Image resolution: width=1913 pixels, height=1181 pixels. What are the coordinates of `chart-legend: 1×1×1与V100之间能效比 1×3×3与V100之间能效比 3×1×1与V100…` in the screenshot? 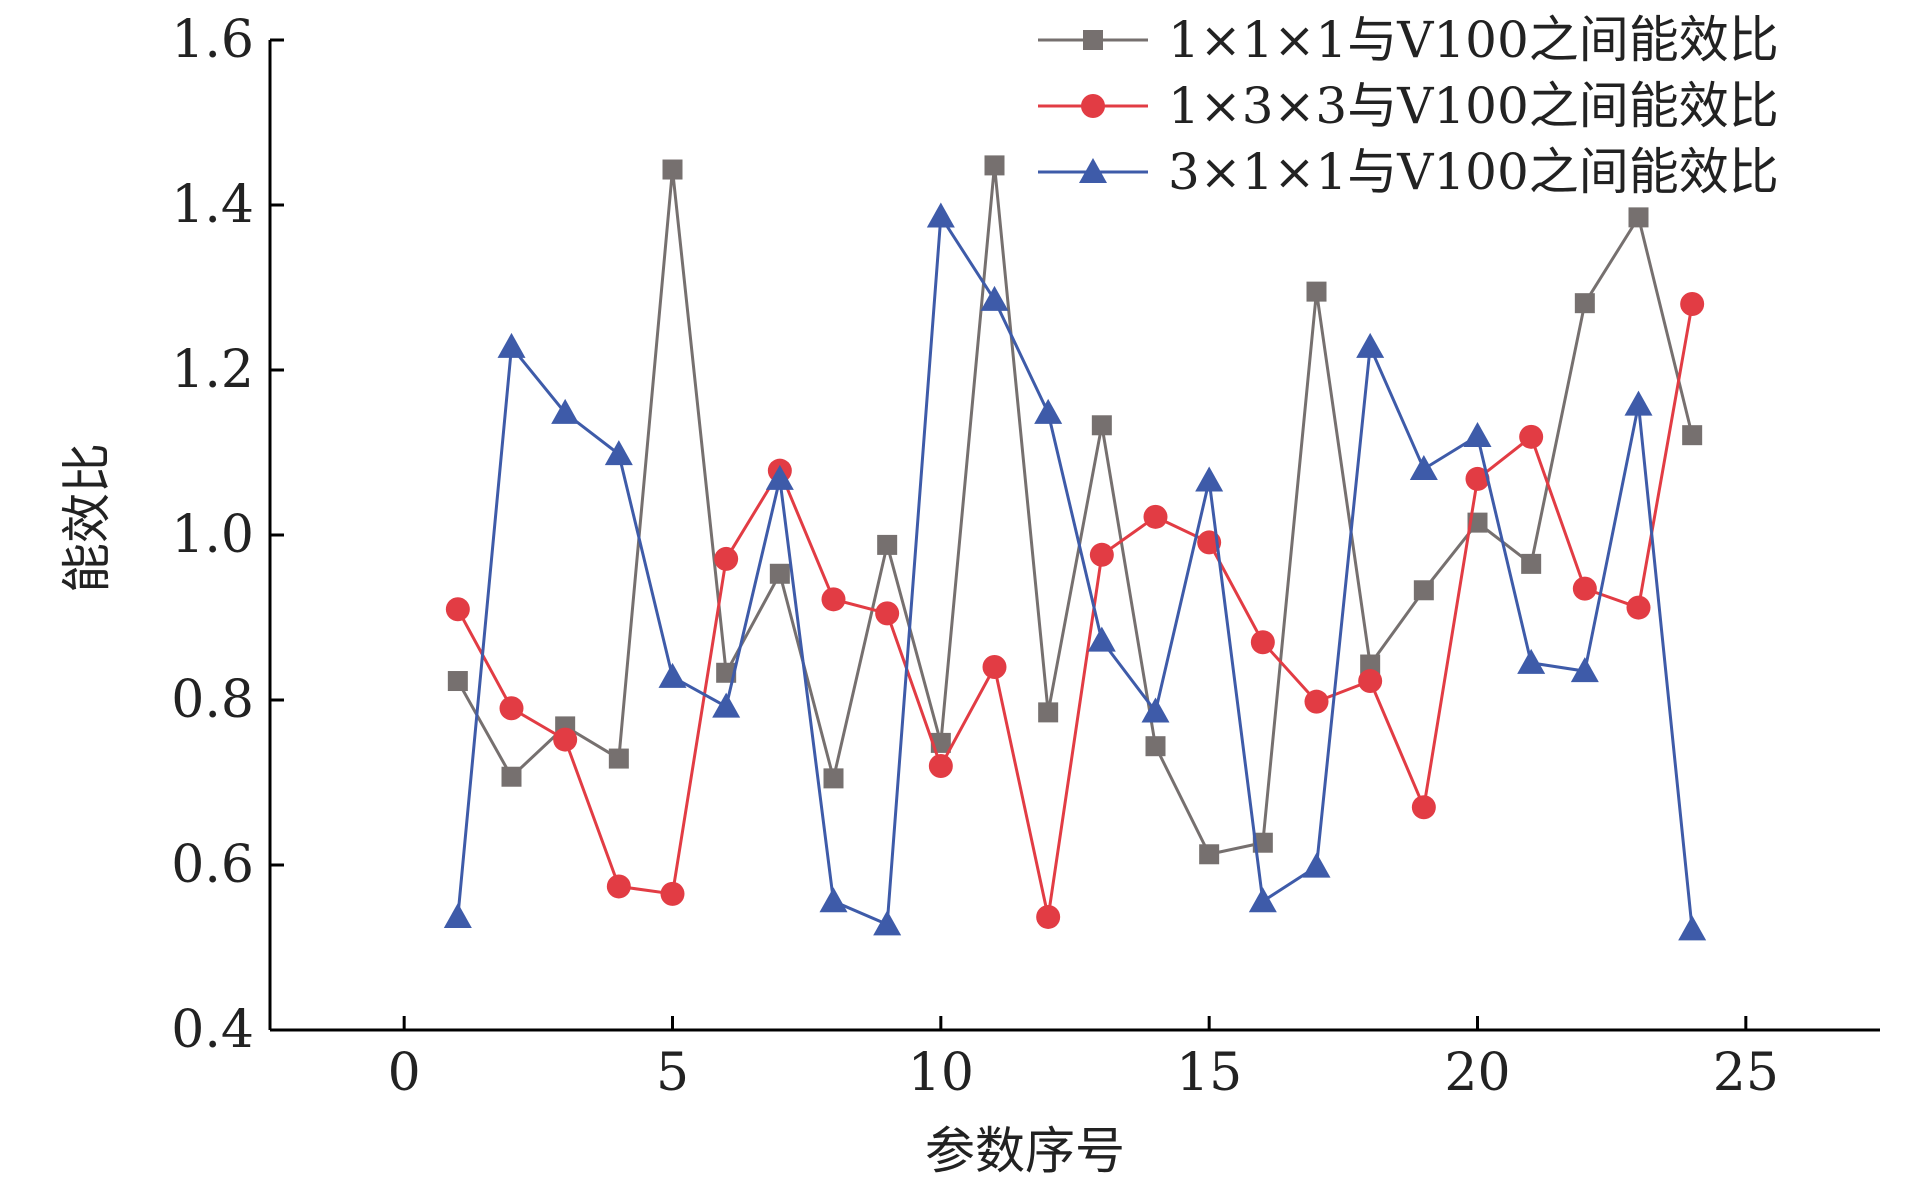 It's located at (1408, 106).